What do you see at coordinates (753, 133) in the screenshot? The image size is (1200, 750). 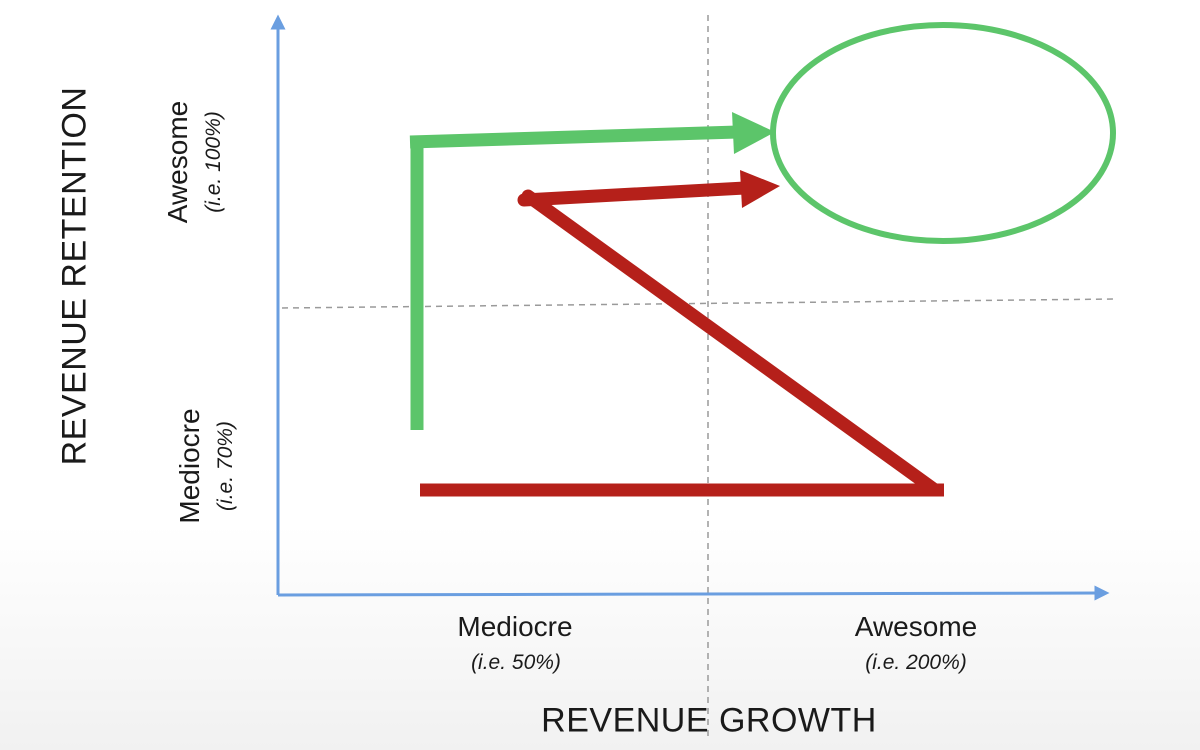 I see `green-arrowhead` at bounding box center [753, 133].